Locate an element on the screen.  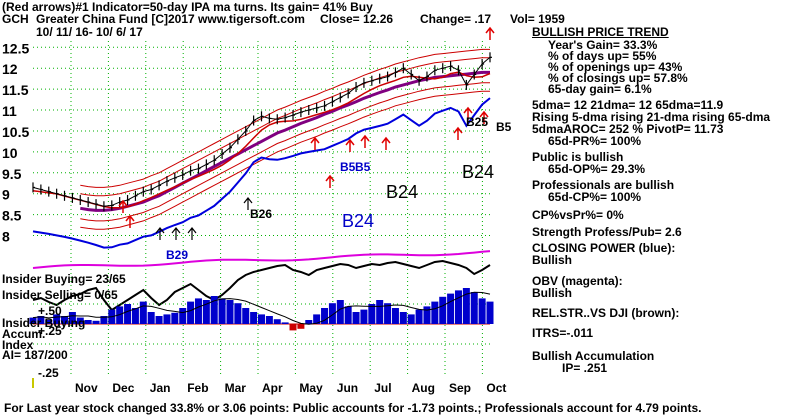
month-label: Apr is located at coordinates (272, 388).